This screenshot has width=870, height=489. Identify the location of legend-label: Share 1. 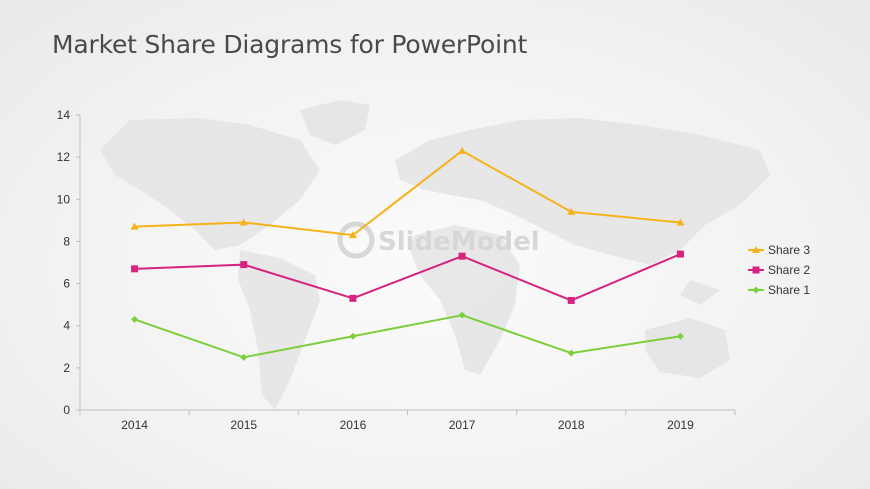
(789, 290).